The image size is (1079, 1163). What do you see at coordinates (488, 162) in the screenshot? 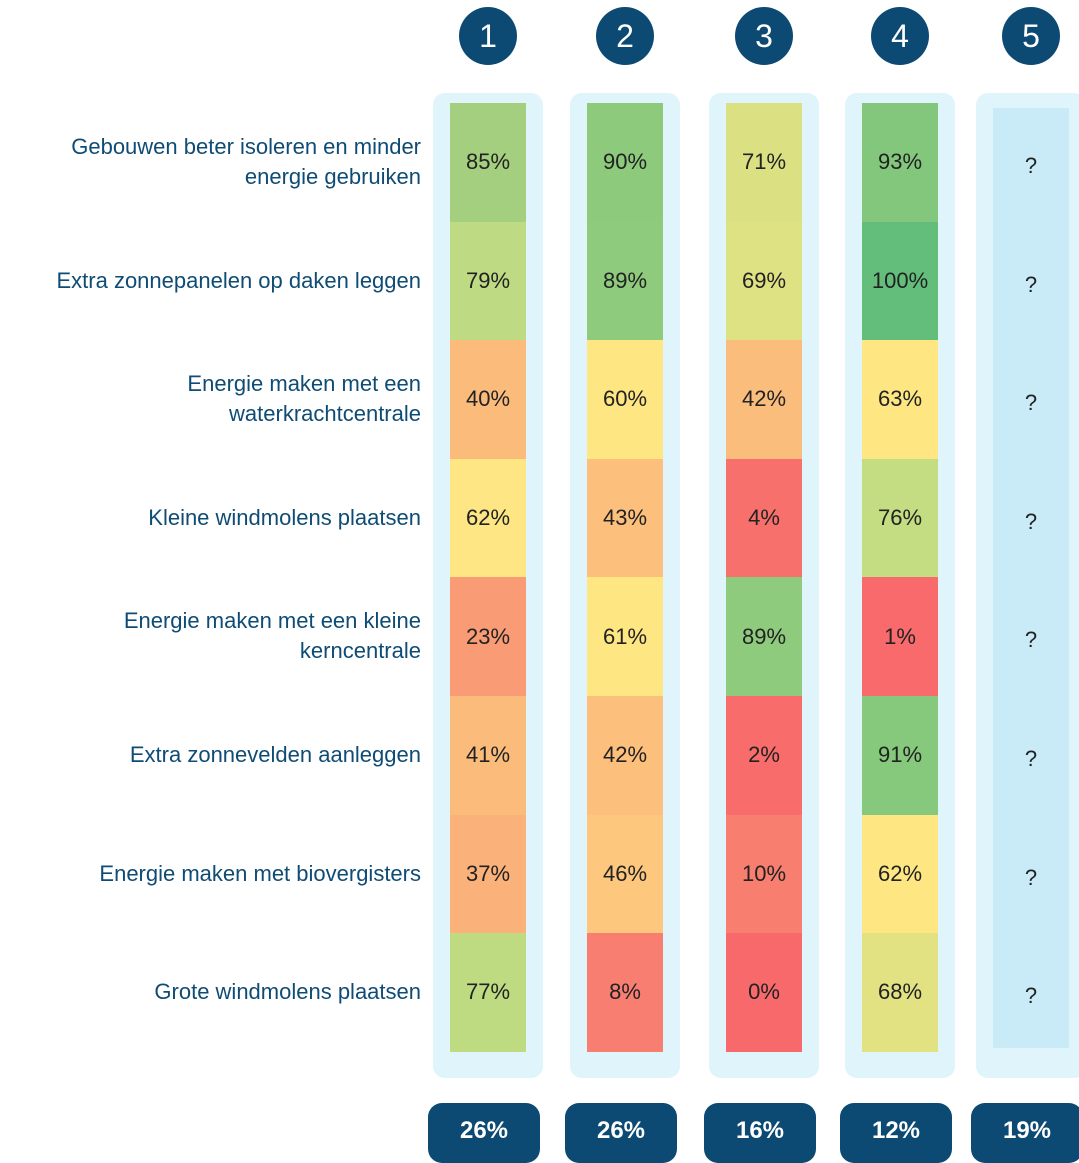
I see `cell: 85%` at bounding box center [488, 162].